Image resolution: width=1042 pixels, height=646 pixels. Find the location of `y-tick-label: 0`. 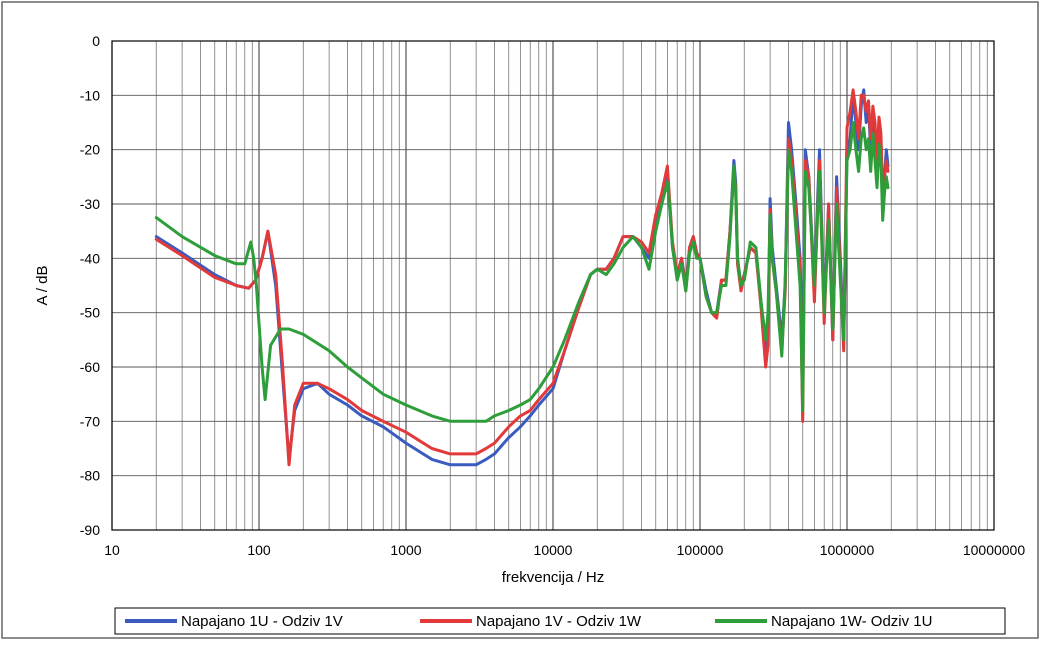

y-tick-label: 0 is located at coordinates (96, 41).